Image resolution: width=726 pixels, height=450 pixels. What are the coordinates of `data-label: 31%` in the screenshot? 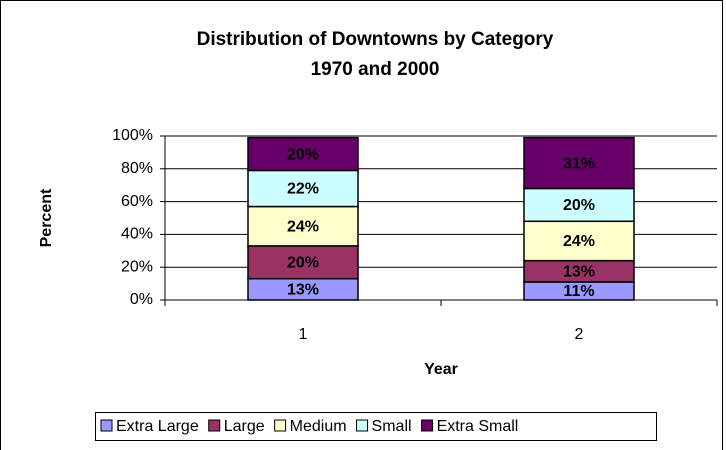 It's located at (579, 163).